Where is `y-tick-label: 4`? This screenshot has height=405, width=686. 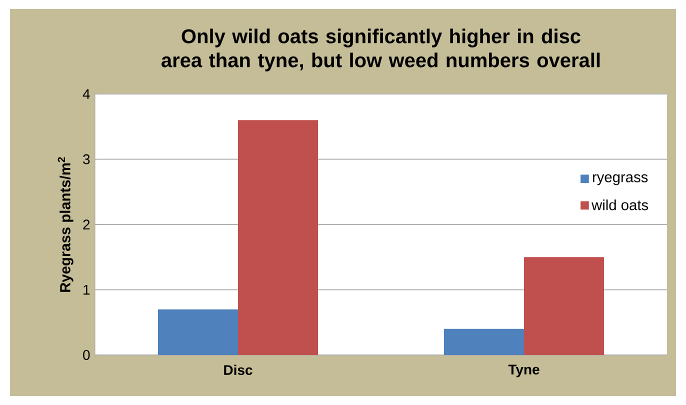 y-tick-label: 4 is located at coordinates (86, 94).